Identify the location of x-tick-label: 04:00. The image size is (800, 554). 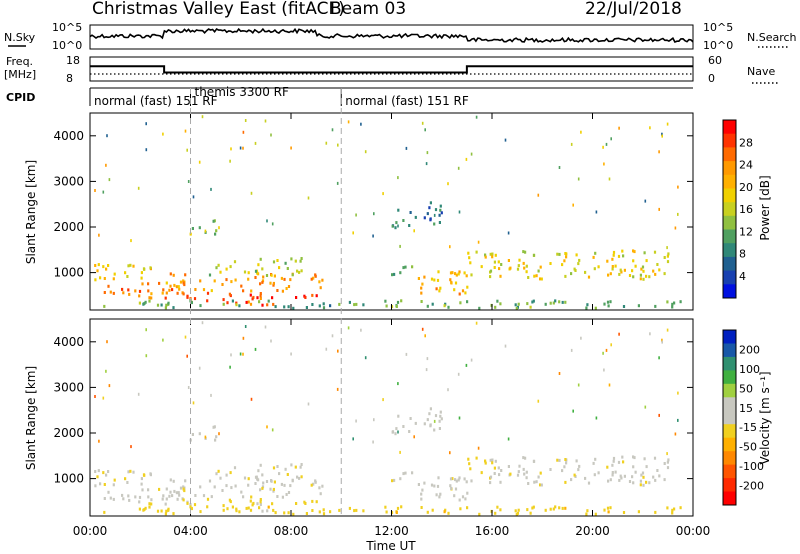
(190, 531).